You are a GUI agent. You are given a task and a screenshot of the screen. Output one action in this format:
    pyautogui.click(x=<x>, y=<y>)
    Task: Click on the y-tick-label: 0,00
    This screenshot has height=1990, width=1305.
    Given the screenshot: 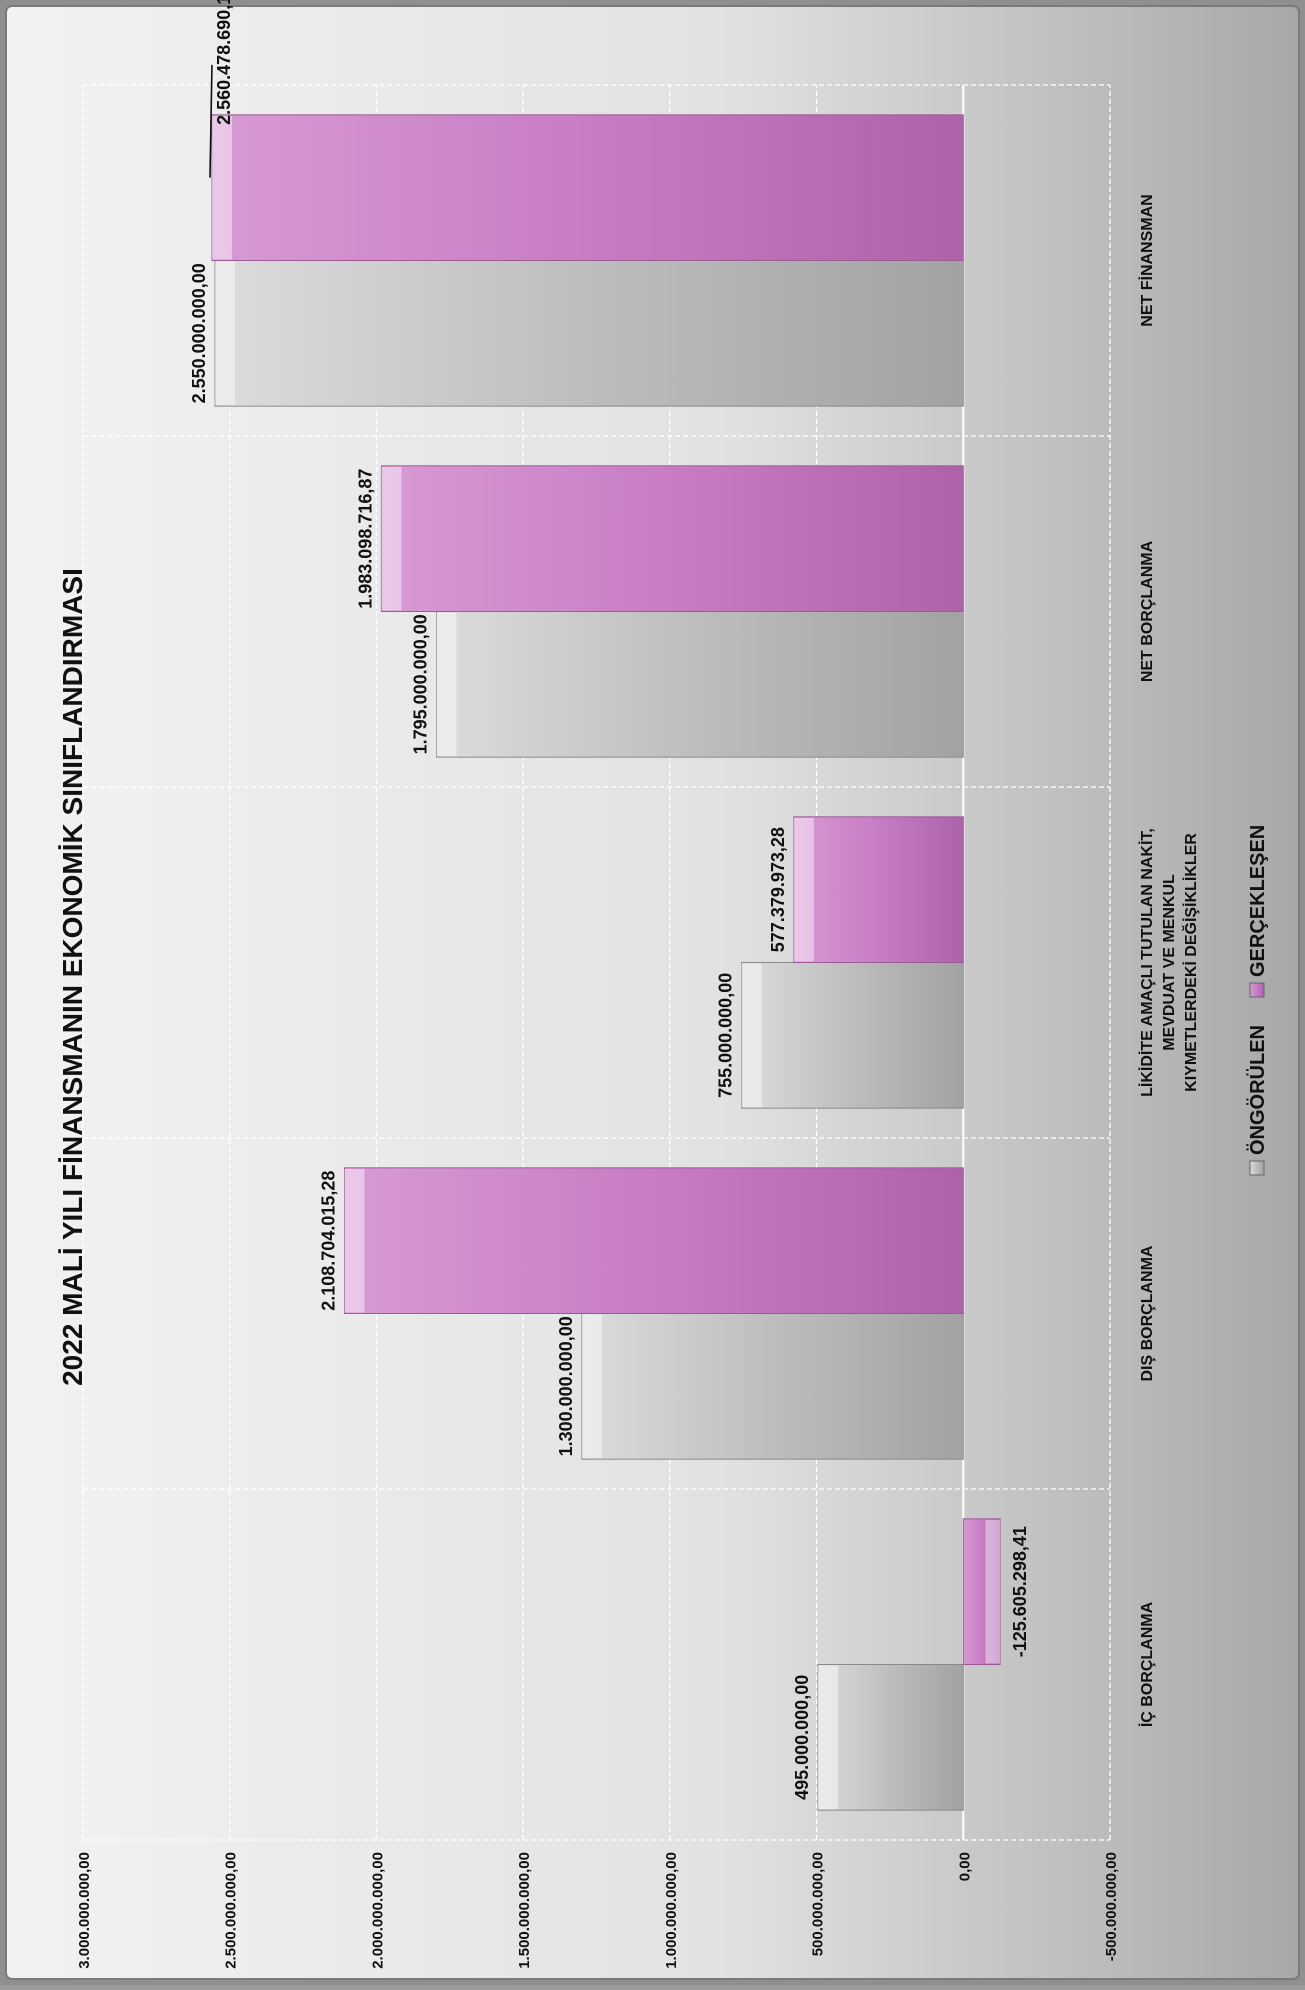 What is the action you would take?
    pyautogui.click(x=964, y=1866)
    